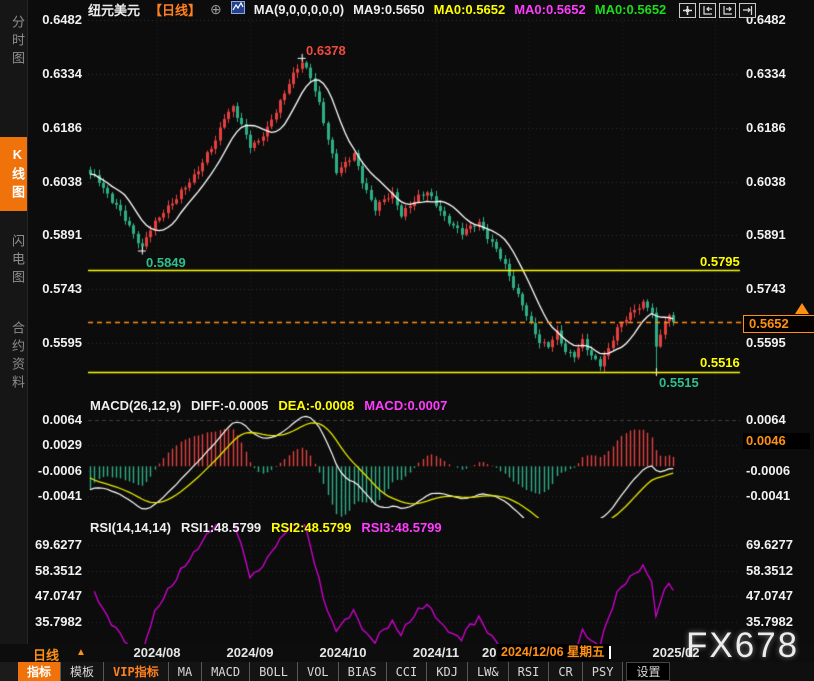 The image size is (814, 681). What do you see at coordinates (17, 261) in the screenshot?
I see `sidebar-item-2: 闪电图` at bounding box center [17, 261].